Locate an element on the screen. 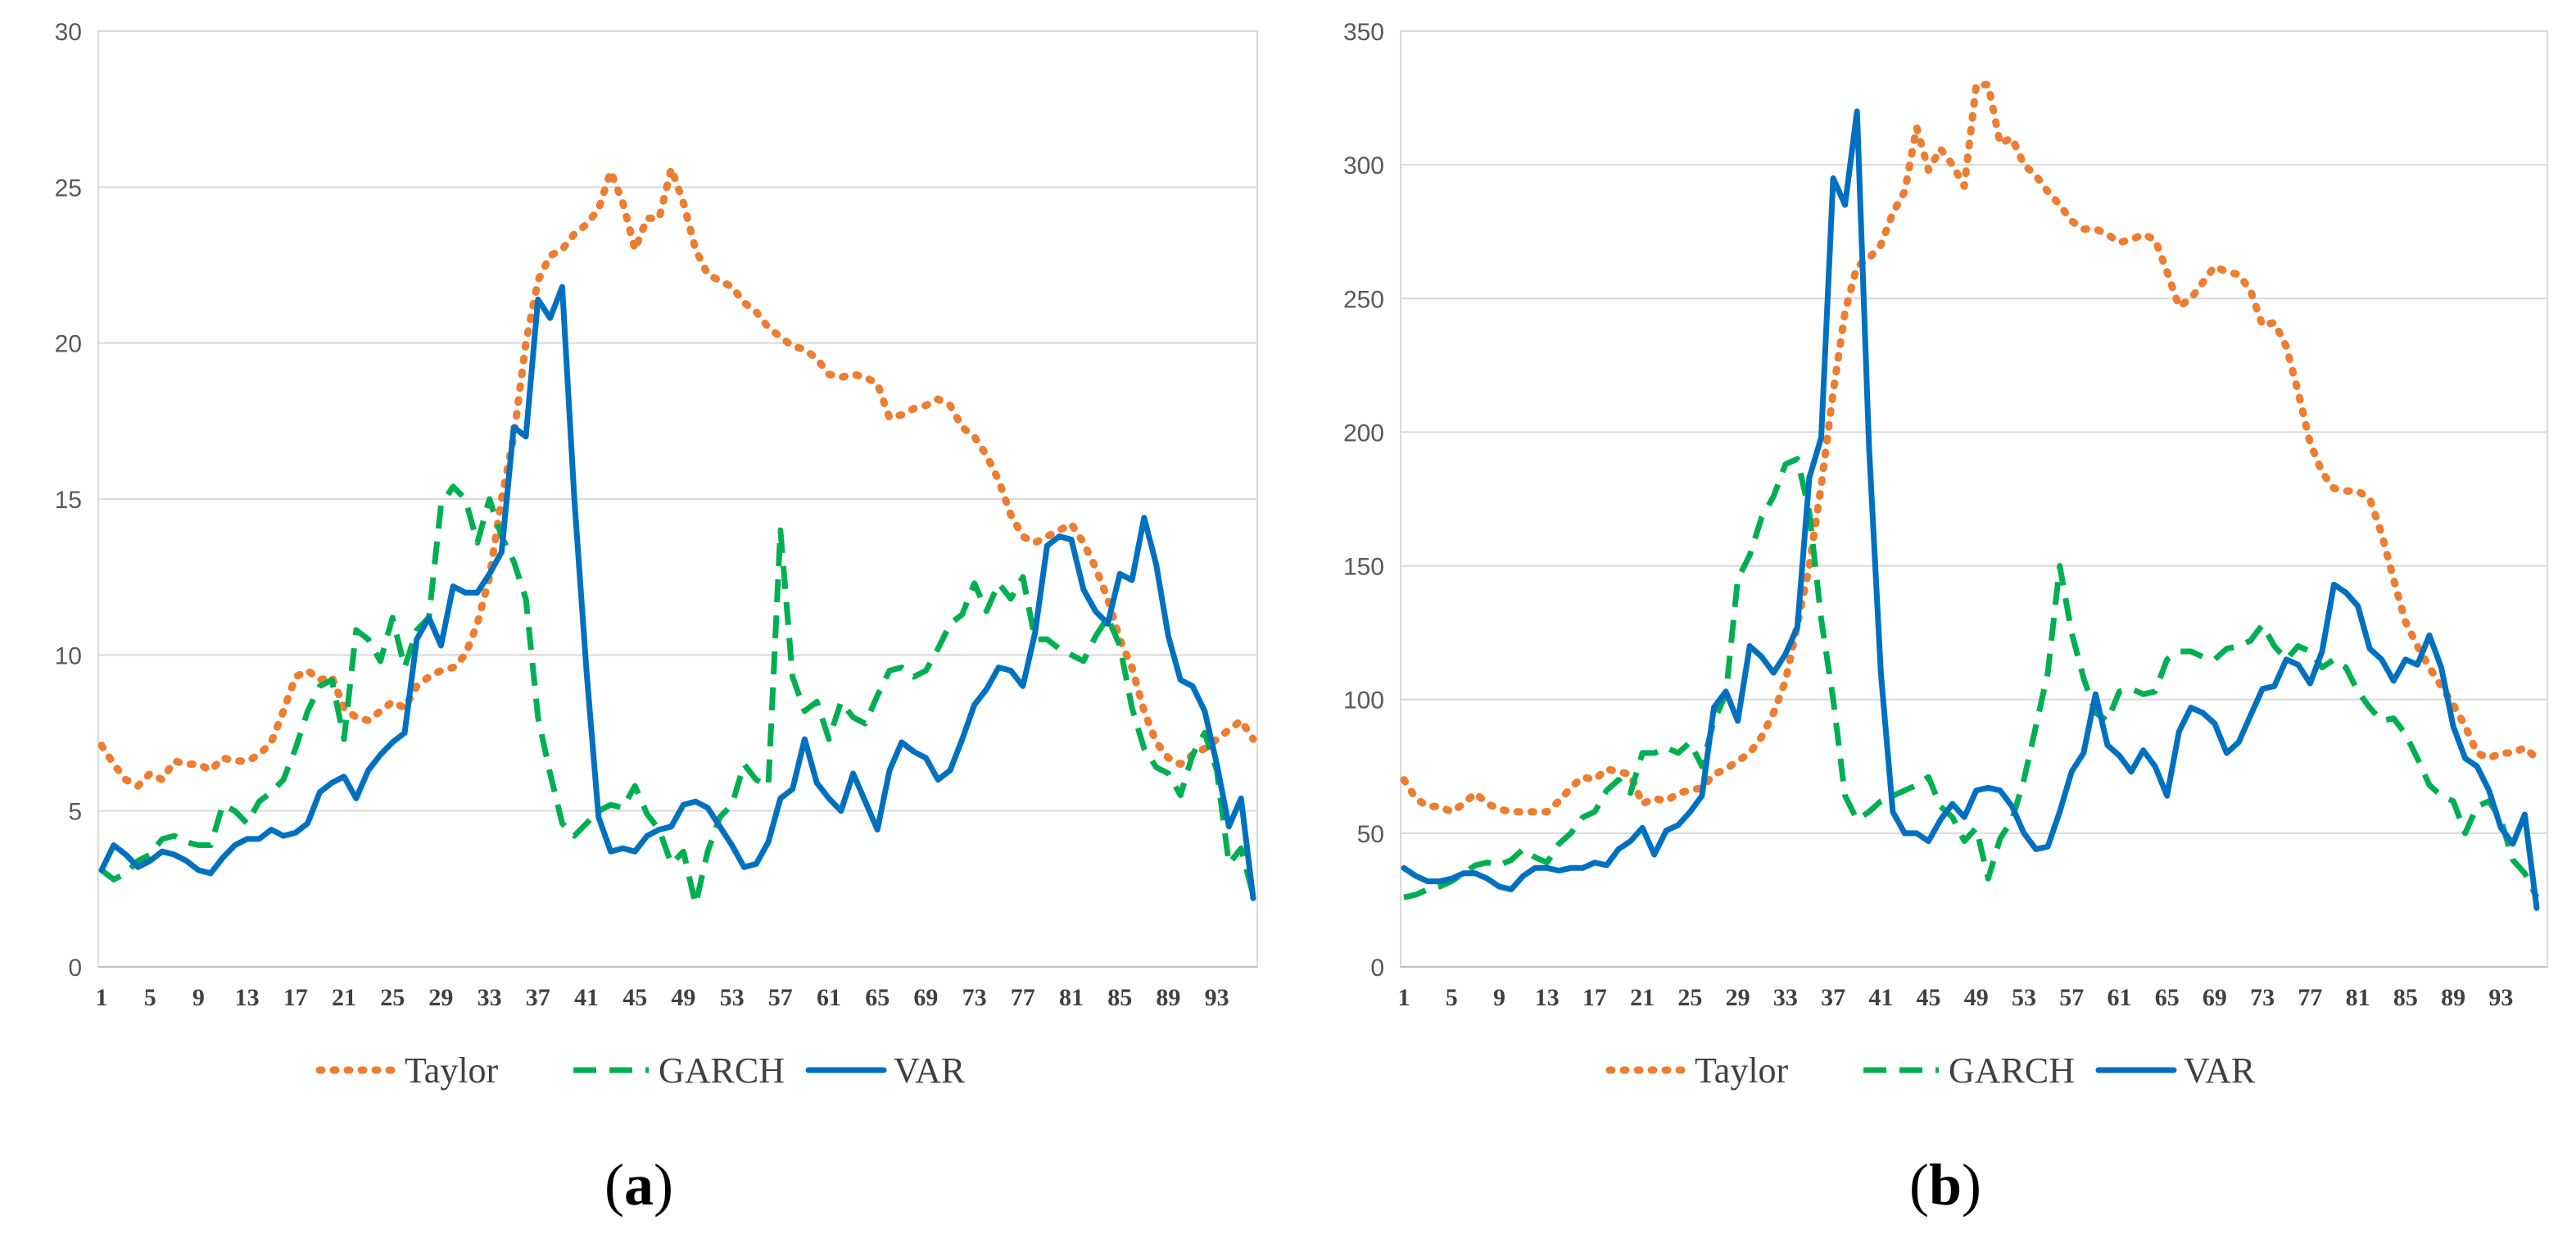 The width and height of the screenshot is (2576, 1243). y-tick-label: 10 is located at coordinates (68, 655).